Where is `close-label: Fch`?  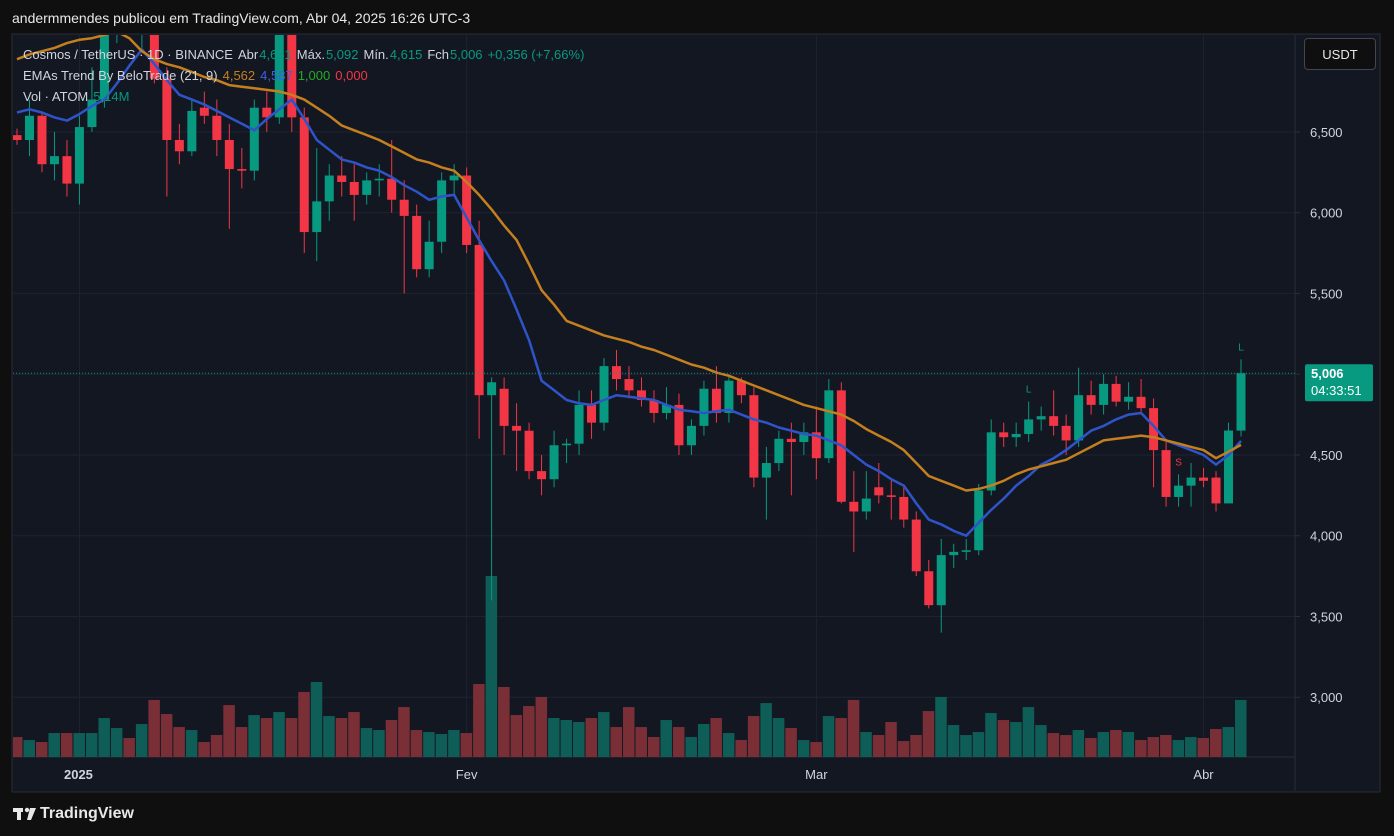 close-label: Fch is located at coordinates (438, 54).